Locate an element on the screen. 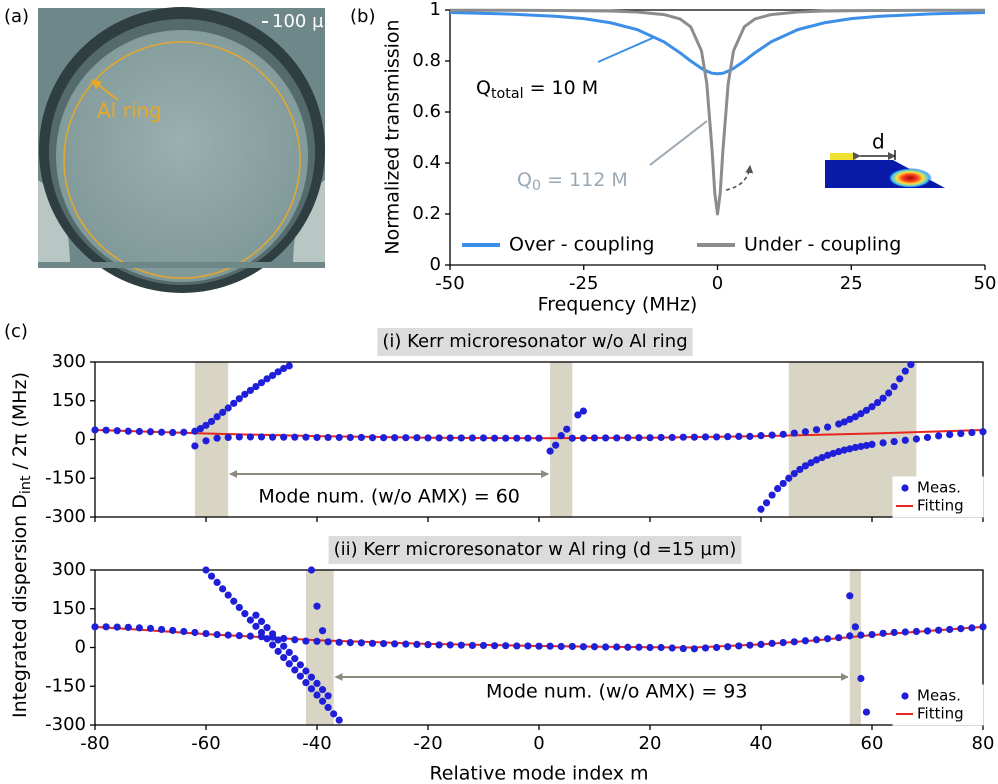  y-tick-label: -300 is located at coordinates (65, 724).